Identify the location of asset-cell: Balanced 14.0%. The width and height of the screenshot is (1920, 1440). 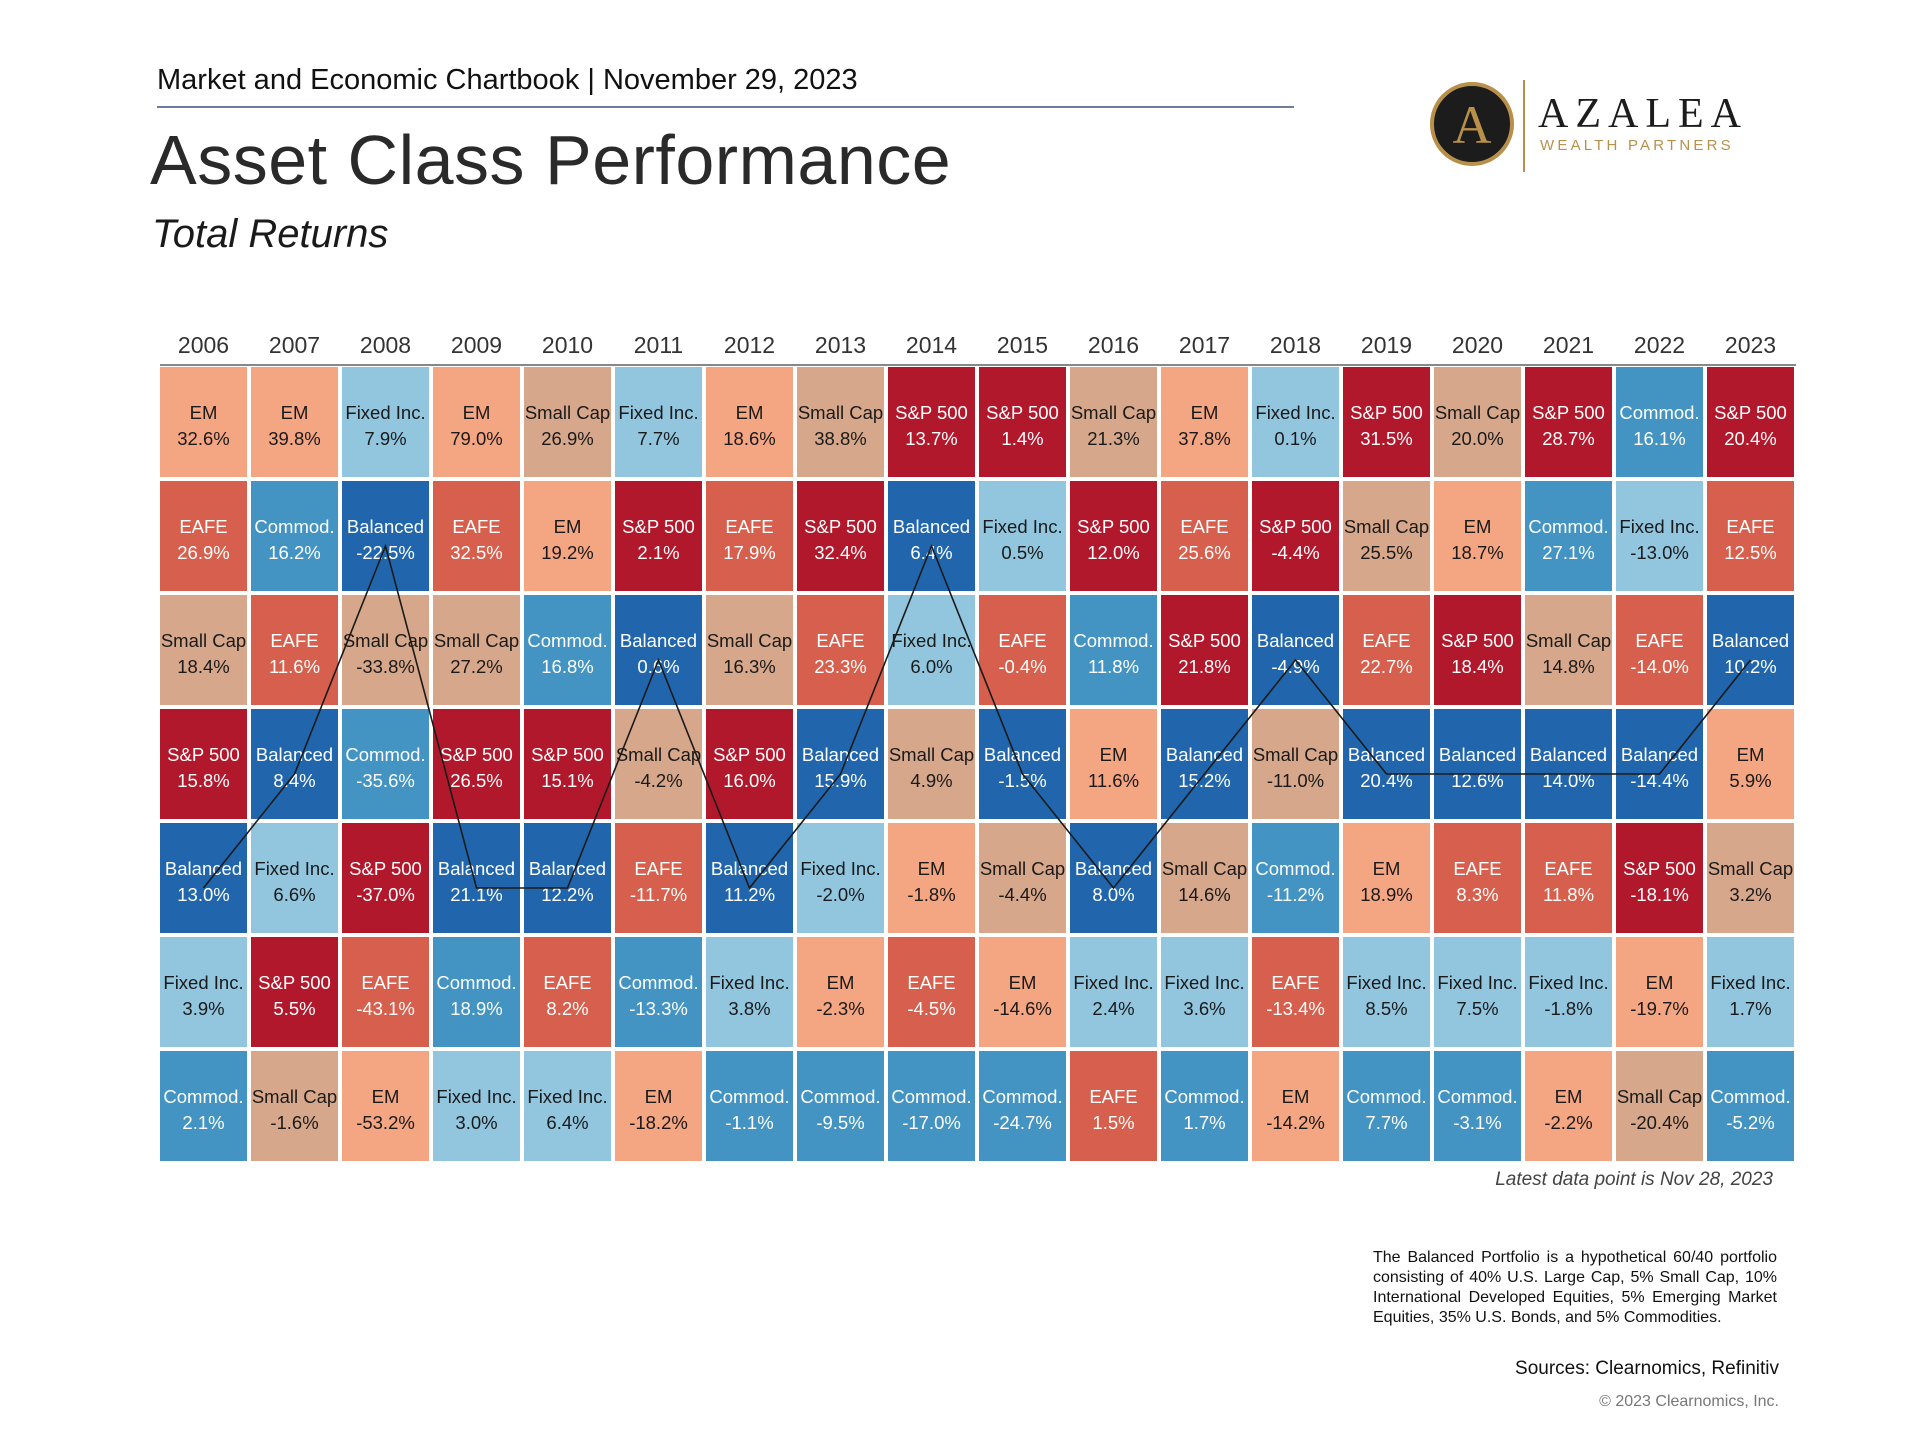
(1568, 764).